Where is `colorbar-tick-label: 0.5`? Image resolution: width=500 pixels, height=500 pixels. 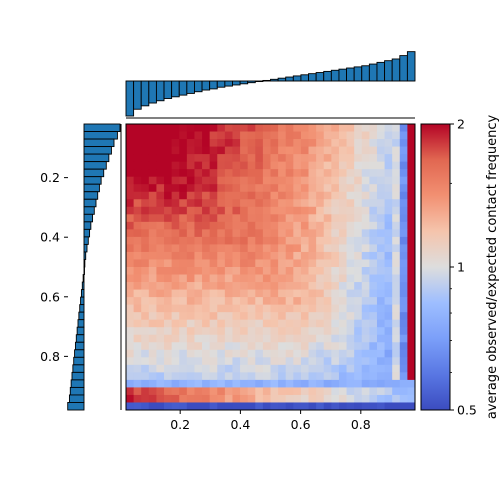 colorbar-tick-label: 0.5 is located at coordinates (467, 410).